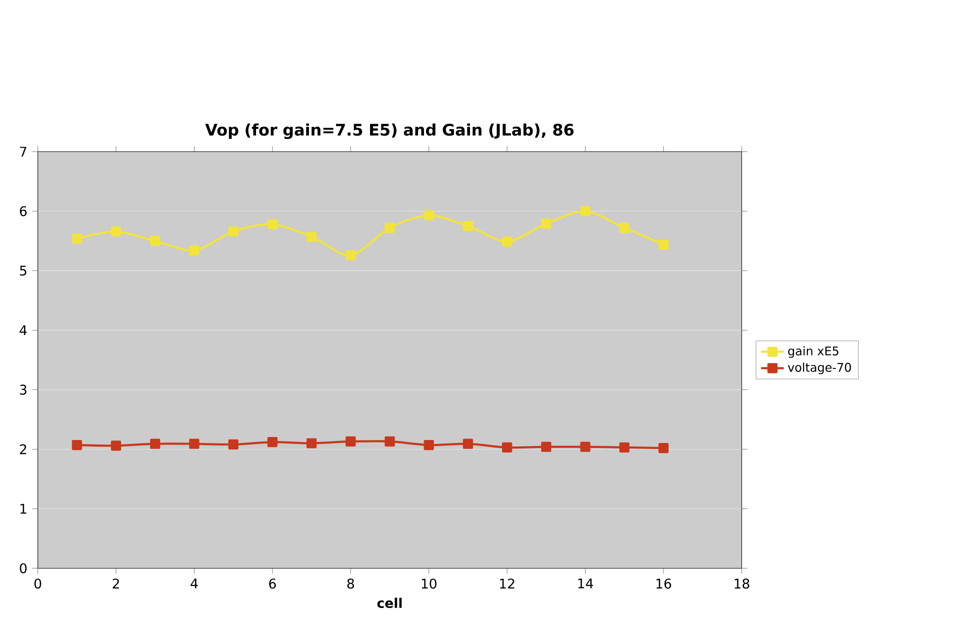  Describe the element at coordinates (742, 583) in the screenshot. I see `x-tick-label: 18` at that location.